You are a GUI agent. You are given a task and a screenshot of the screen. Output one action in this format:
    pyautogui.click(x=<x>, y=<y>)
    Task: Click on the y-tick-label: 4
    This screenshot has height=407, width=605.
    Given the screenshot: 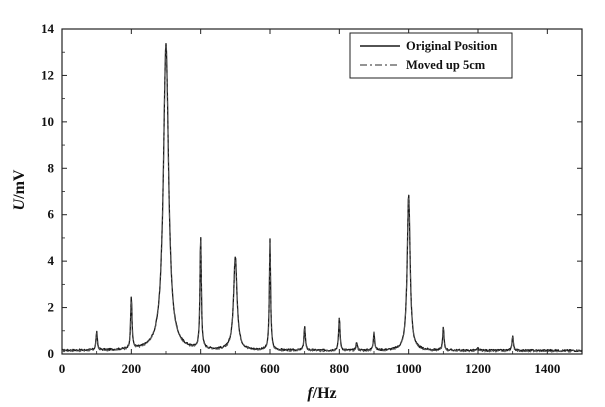 What is the action you would take?
    pyautogui.click(x=51, y=260)
    